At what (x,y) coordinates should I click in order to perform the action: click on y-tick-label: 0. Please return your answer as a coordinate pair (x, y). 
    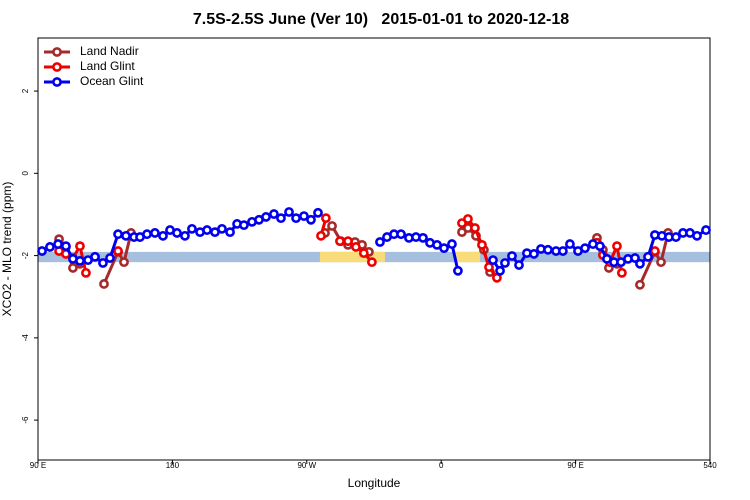
    Looking at the image, I should click on (25, 173).